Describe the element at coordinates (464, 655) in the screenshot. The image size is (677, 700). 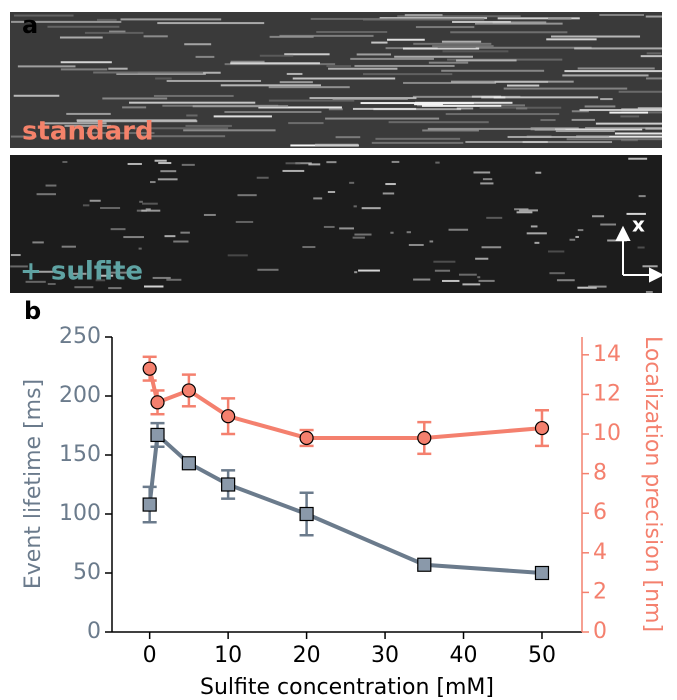
I see `x-tick-label: 40` at that location.